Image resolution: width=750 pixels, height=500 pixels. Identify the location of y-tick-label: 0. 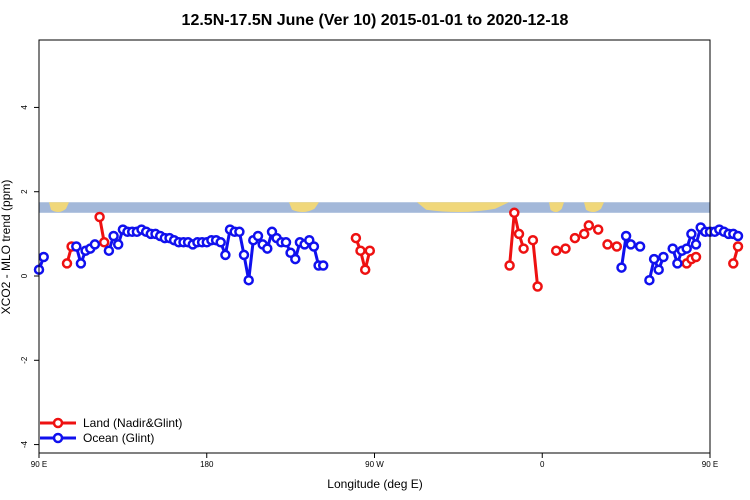
(24, 275).